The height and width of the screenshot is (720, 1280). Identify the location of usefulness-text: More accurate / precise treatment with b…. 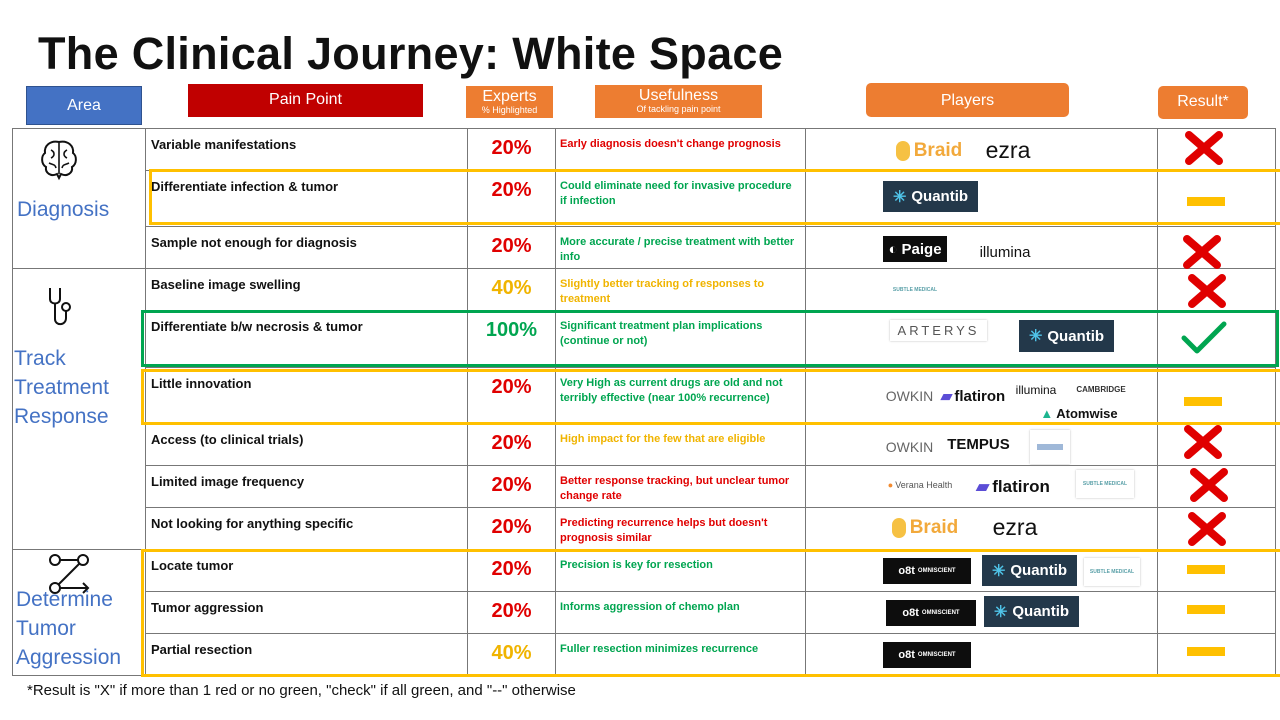
(680, 247).